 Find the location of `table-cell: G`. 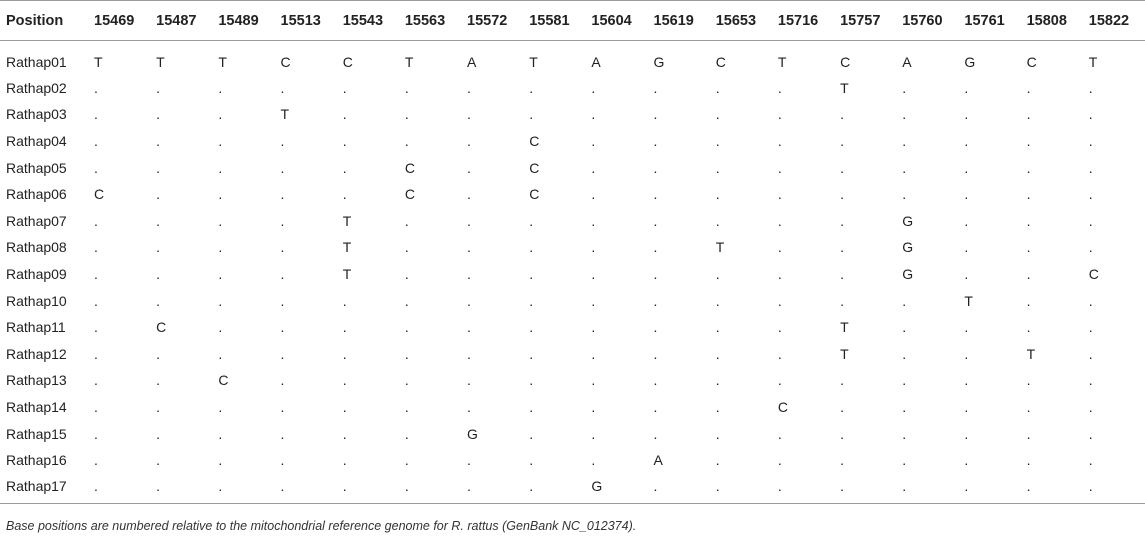

table-cell: G is located at coordinates (659, 61).